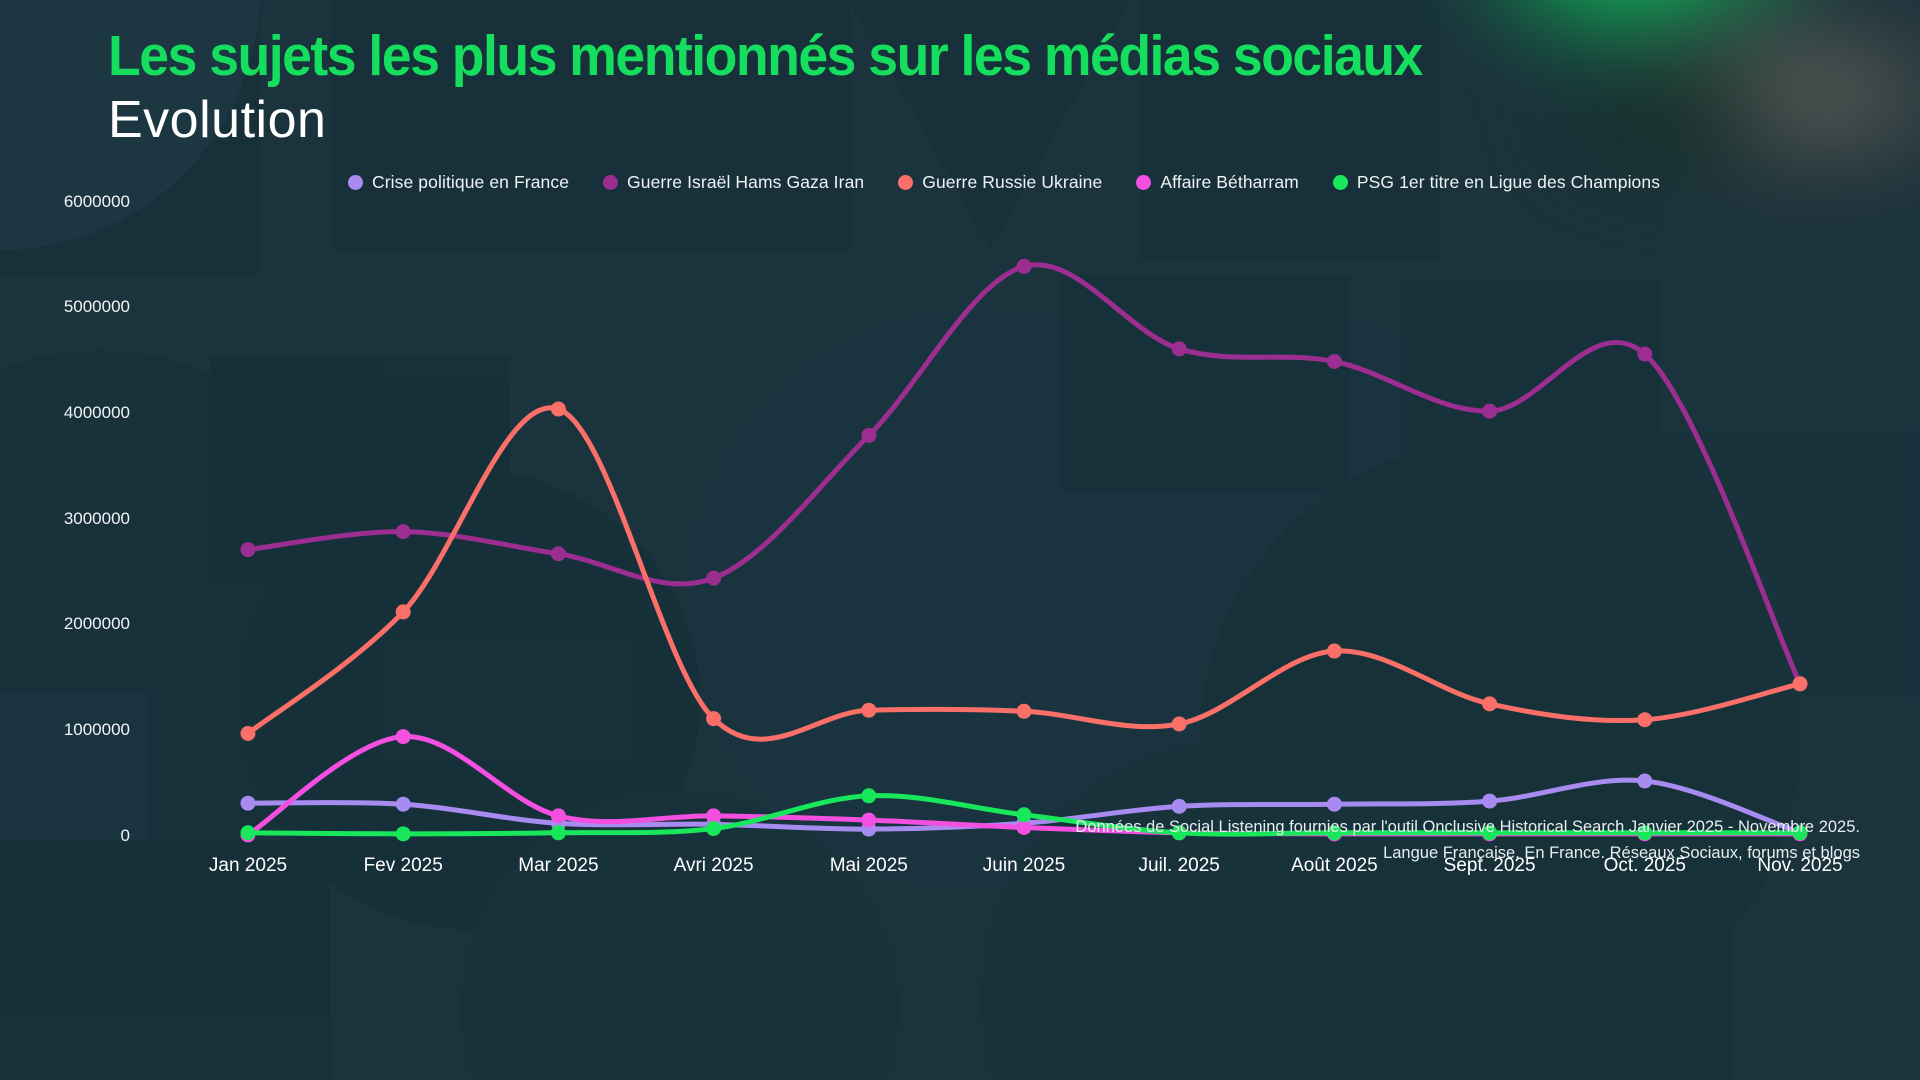 The width and height of the screenshot is (1920, 1080). What do you see at coordinates (96, 412) in the screenshot?
I see `y-axis-tick-label: 4000000` at bounding box center [96, 412].